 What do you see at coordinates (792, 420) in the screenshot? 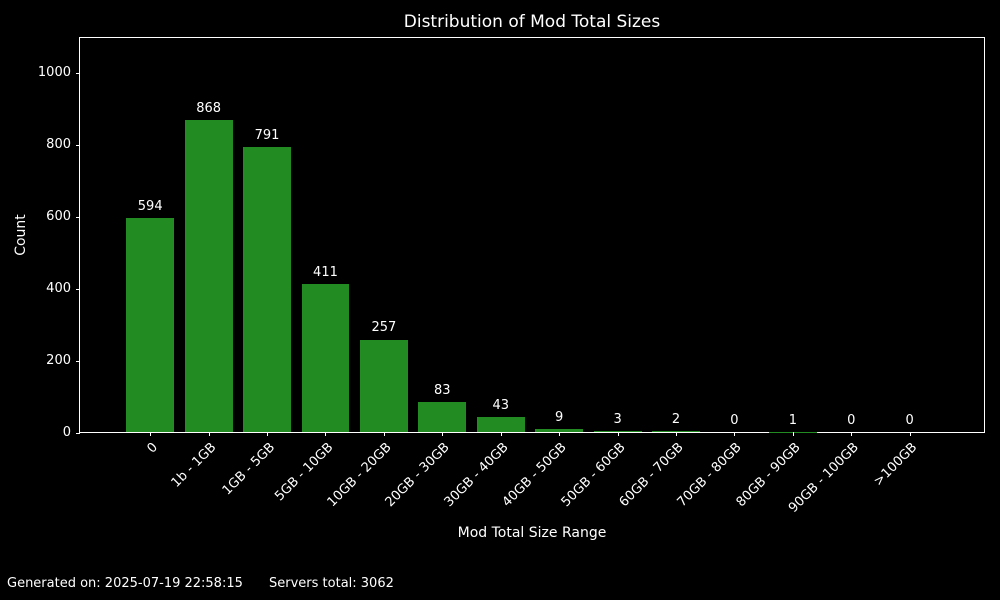
I see `bar-value-label: 1` at bounding box center [792, 420].